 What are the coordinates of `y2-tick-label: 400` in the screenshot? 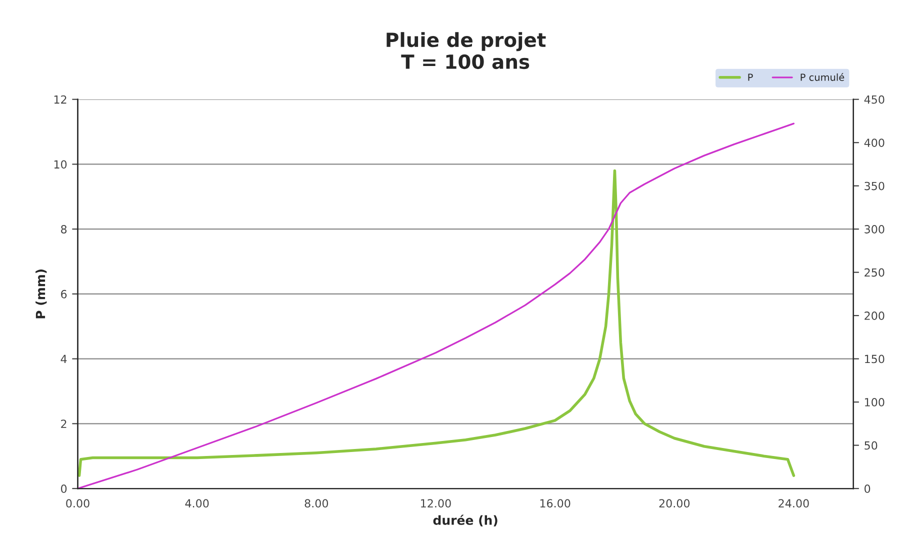 It's located at (874, 142).